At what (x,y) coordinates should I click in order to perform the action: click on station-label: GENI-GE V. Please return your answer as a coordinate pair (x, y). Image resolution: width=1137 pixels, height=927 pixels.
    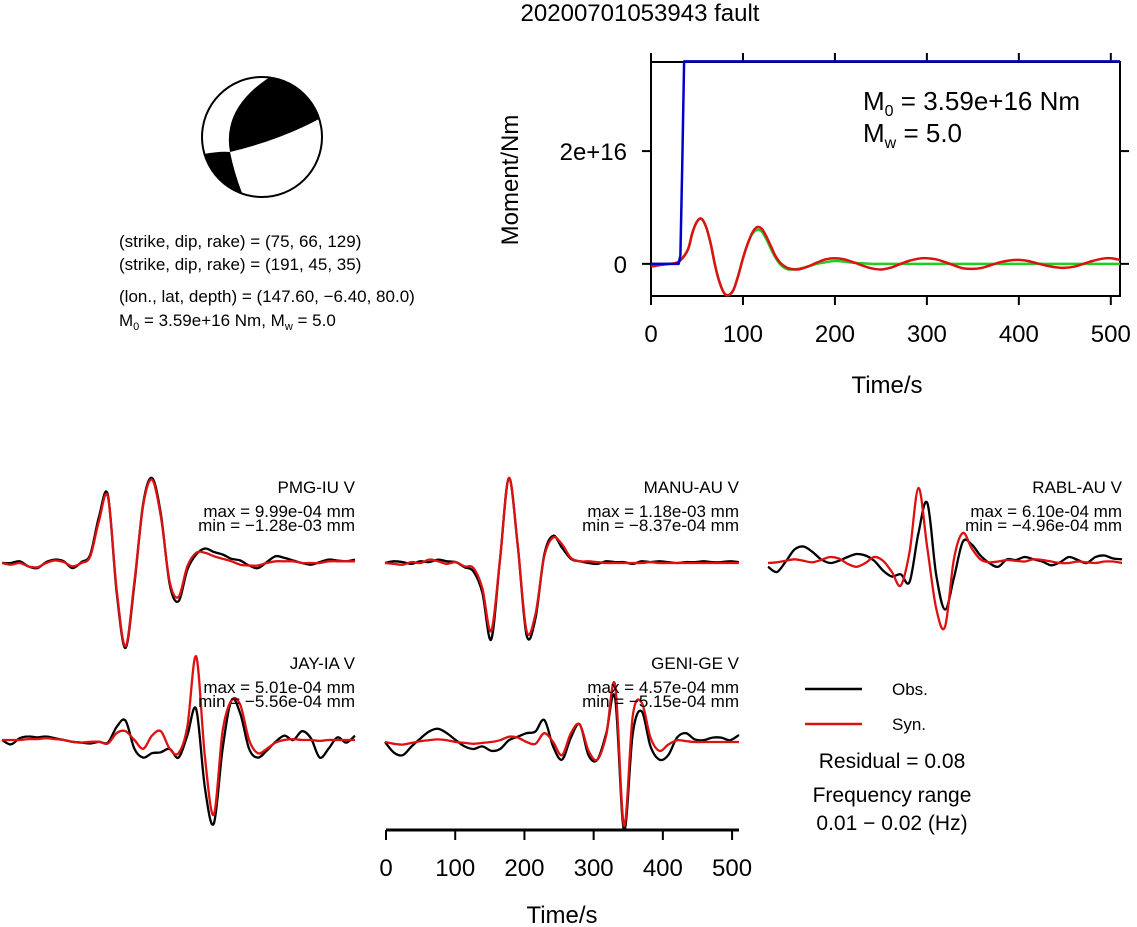
    Looking at the image, I should click on (695, 663).